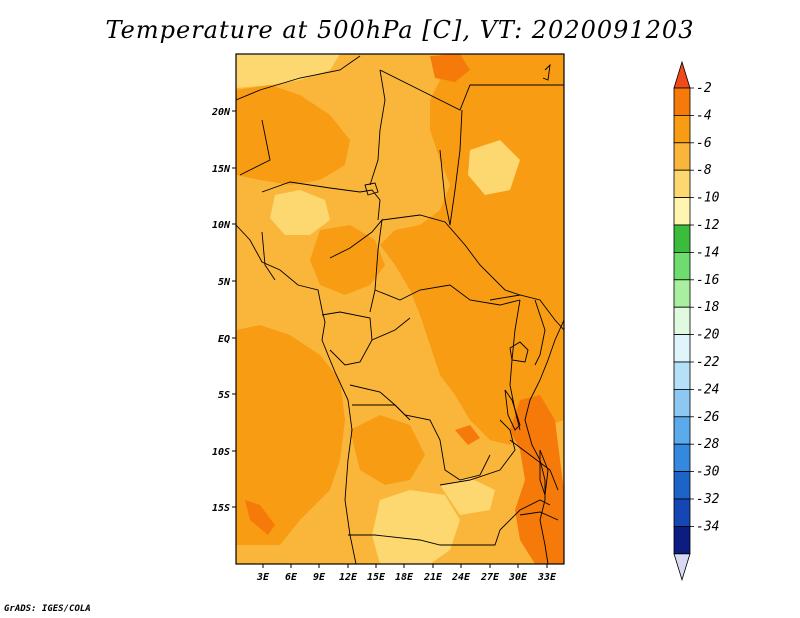 The height and width of the screenshot is (618, 800). Describe the element at coordinates (707, 526) in the screenshot. I see `colorbar-label: -34` at that location.